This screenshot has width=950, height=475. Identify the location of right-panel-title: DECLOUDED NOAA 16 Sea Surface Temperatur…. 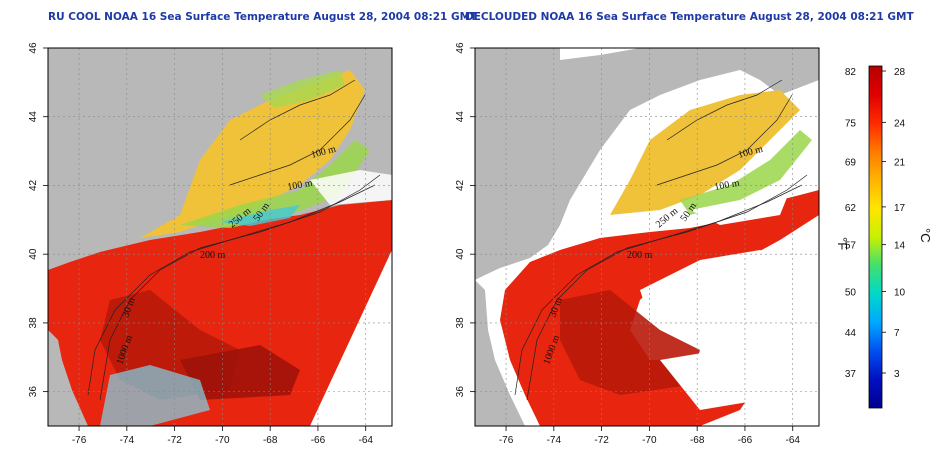
(689, 17).